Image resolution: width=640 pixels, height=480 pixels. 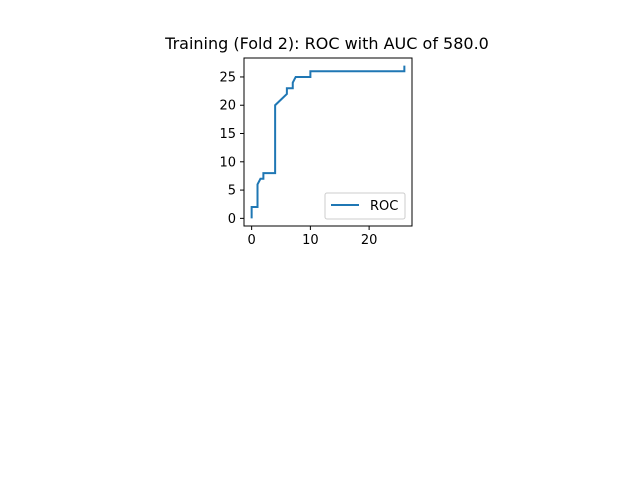 I want to click on y-tick-label: 10, so click(x=227, y=162).